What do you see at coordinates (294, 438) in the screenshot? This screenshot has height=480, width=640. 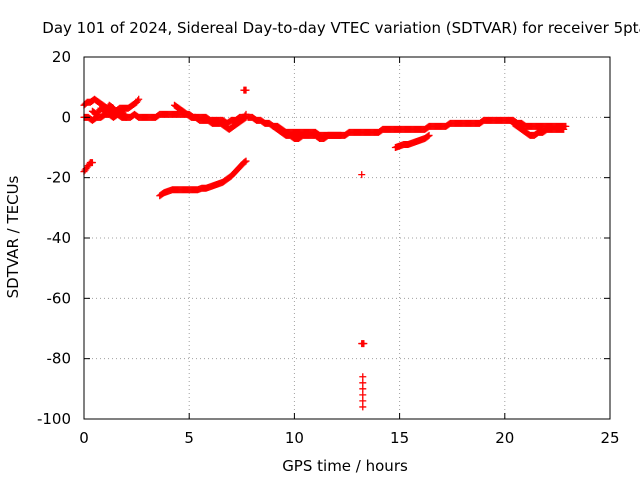 I see `x-tick-label: 10` at bounding box center [294, 438].